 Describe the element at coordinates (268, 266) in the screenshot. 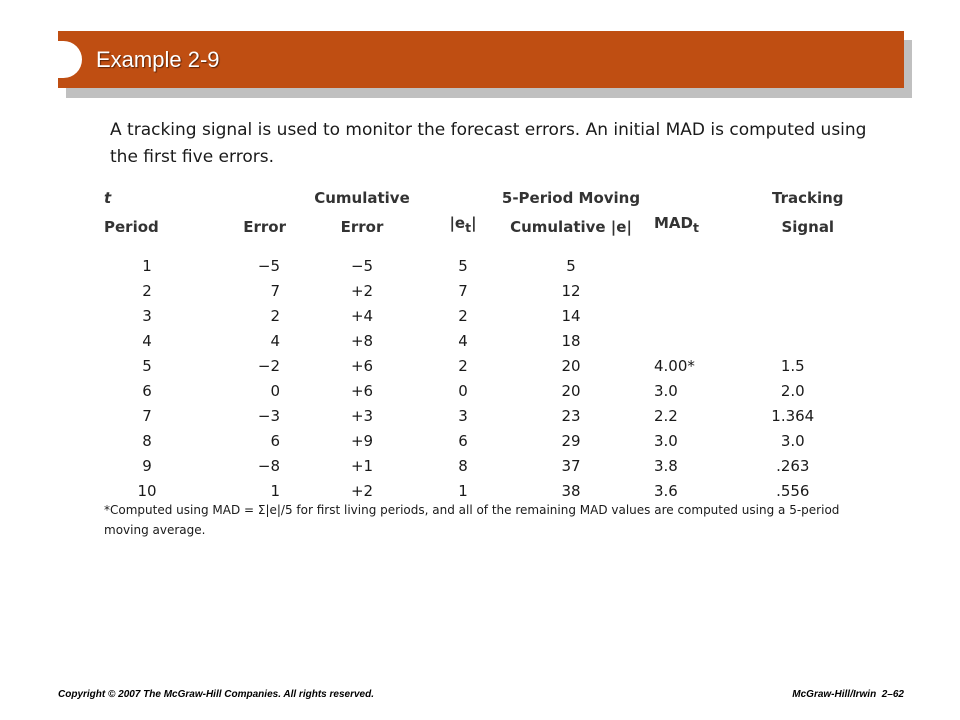

I see `cell-error: −5` at that location.